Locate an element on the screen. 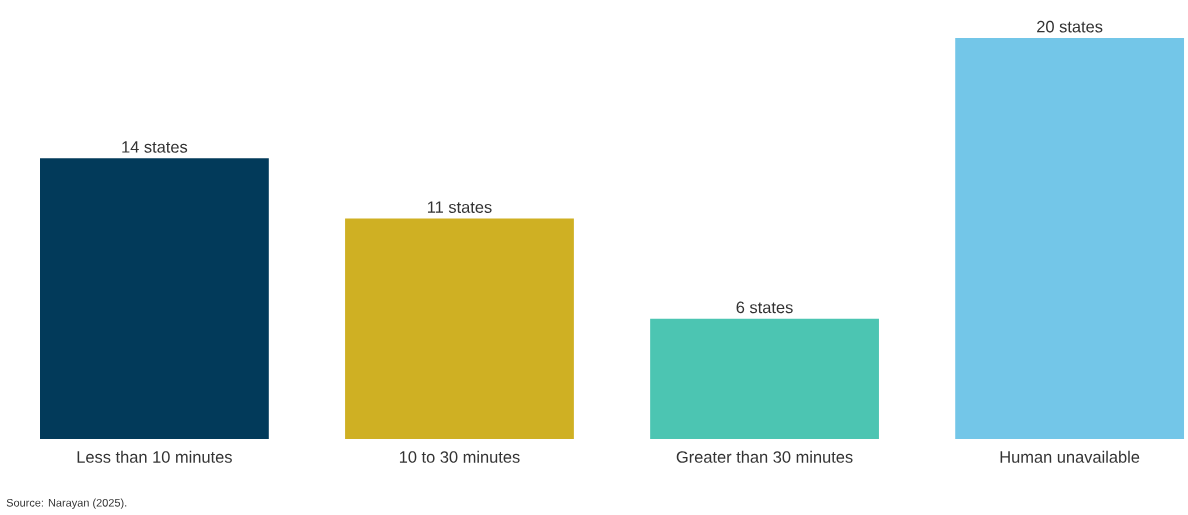 This screenshot has width=1188, height=515. data-label: 20 states is located at coordinates (1070, 26).